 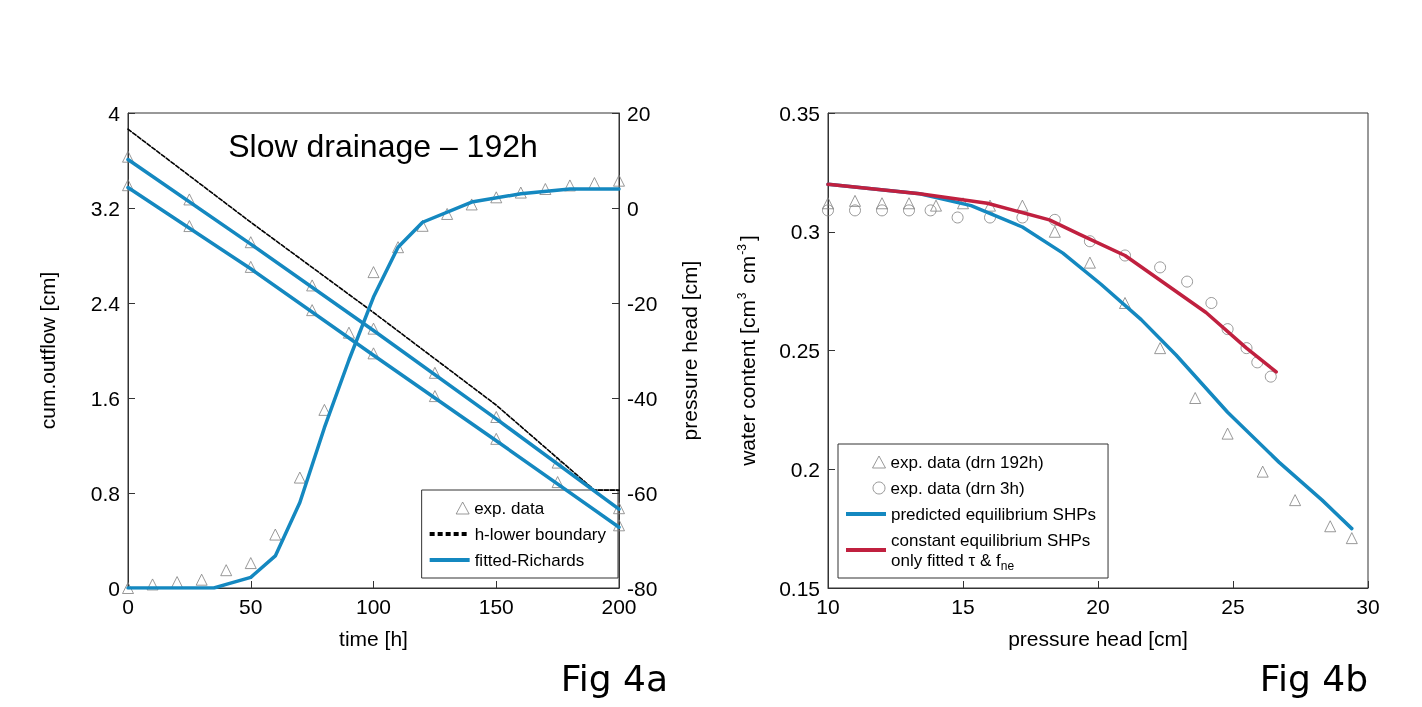 What do you see at coordinates (1098, 638) in the screenshot?
I see `x-axis-title: pressure head [cm]` at bounding box center [1098, 638].